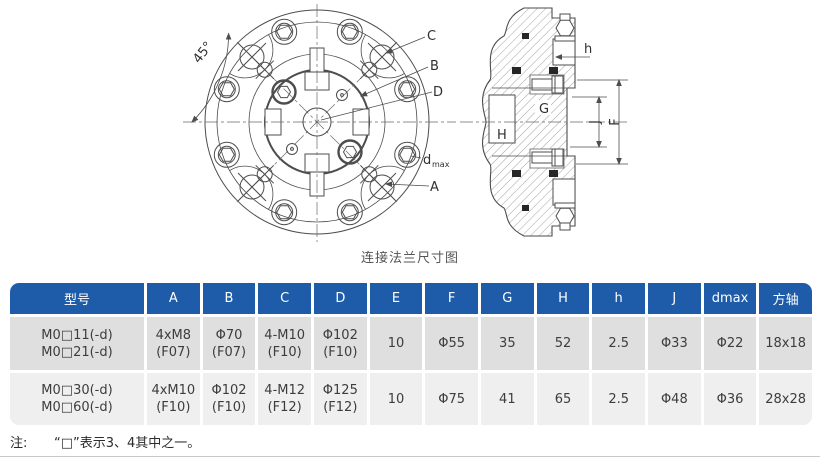 The width and height of the screenshot is (820, 458). Describe the element at coordinates (77, 298) in the screenshot. I see `header-cell-model: 型号` at that location.